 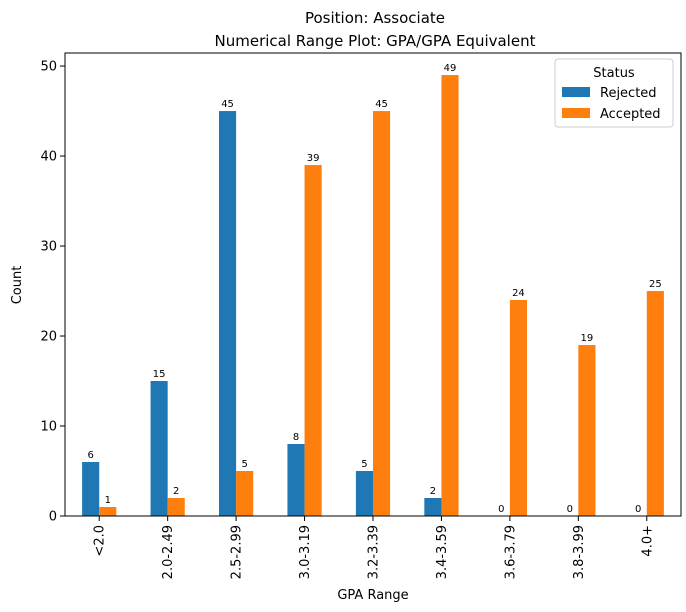 I want to click on data-label-rejected: 15, so click(x=159, y=374).